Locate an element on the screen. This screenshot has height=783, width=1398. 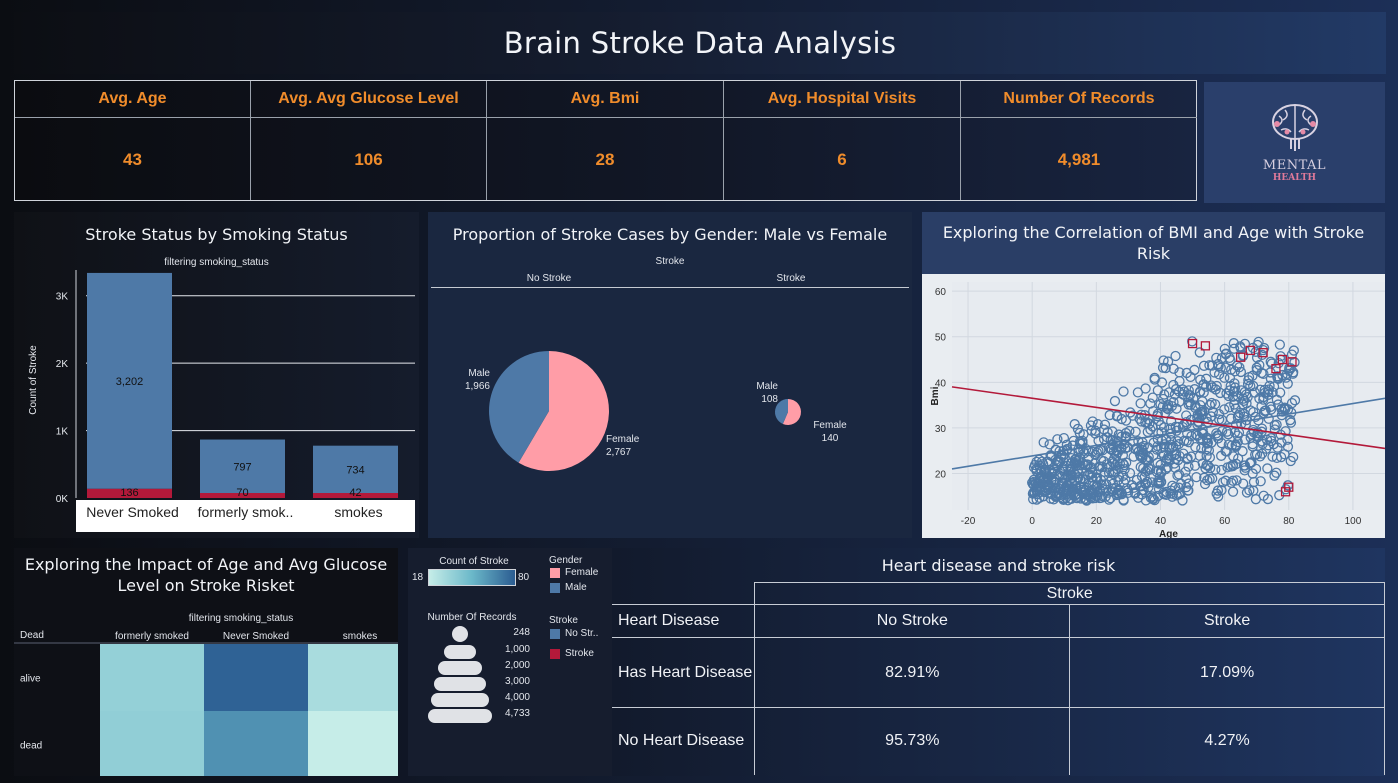
bar-stroke is located at coordinates (129, 493).